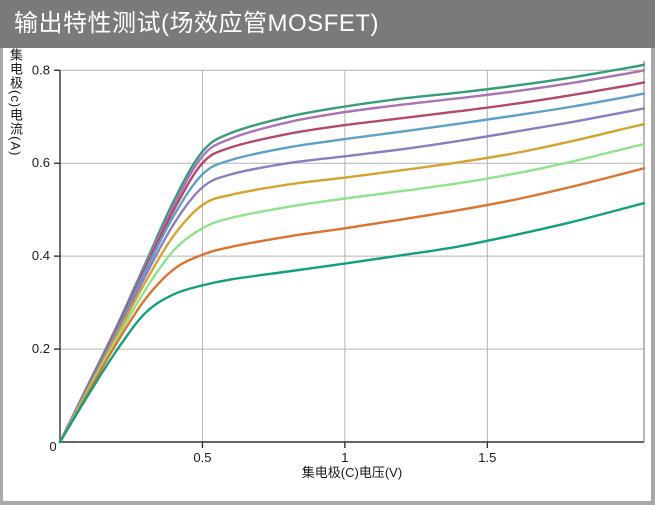 This screenshot has width=655, height=505. Describe the element at coordinates (196, 23) in the screenshot. I see `page-title: 输出特性测试(场效应管MOSFET)` at that location.